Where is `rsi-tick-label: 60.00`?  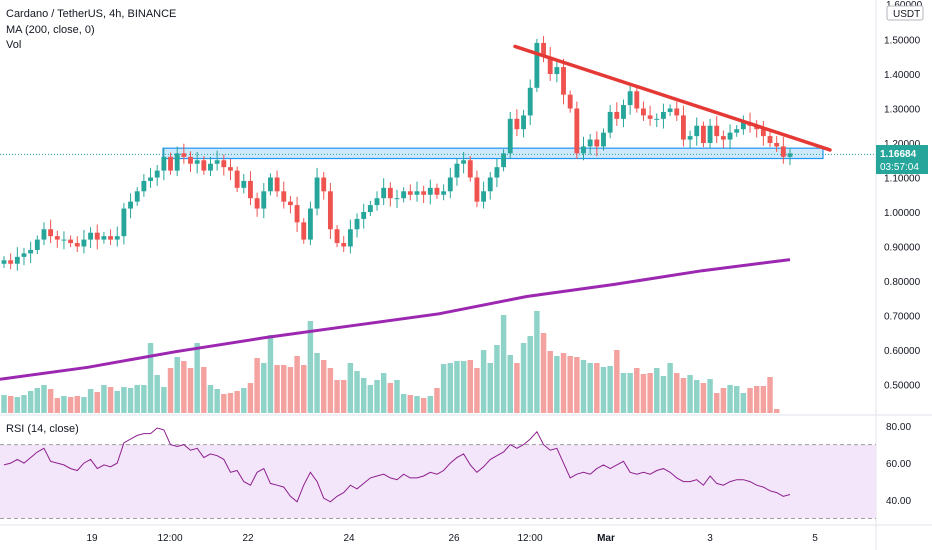 rsi-tick-label: 60.00 is located at coordinates (898, 464).